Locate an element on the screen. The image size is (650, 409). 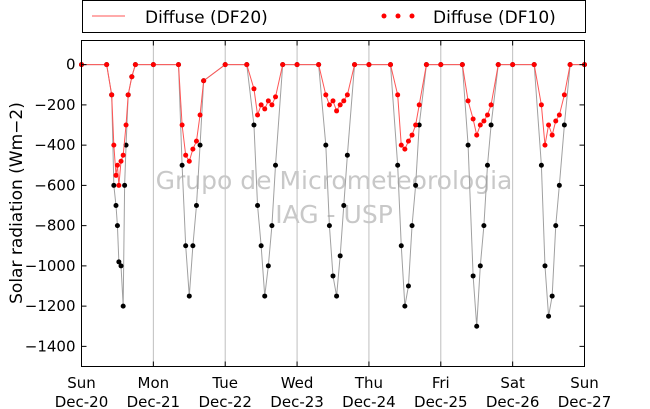
x-tick-label-date-2: Dec-22 is located at coordinates (225, 401).